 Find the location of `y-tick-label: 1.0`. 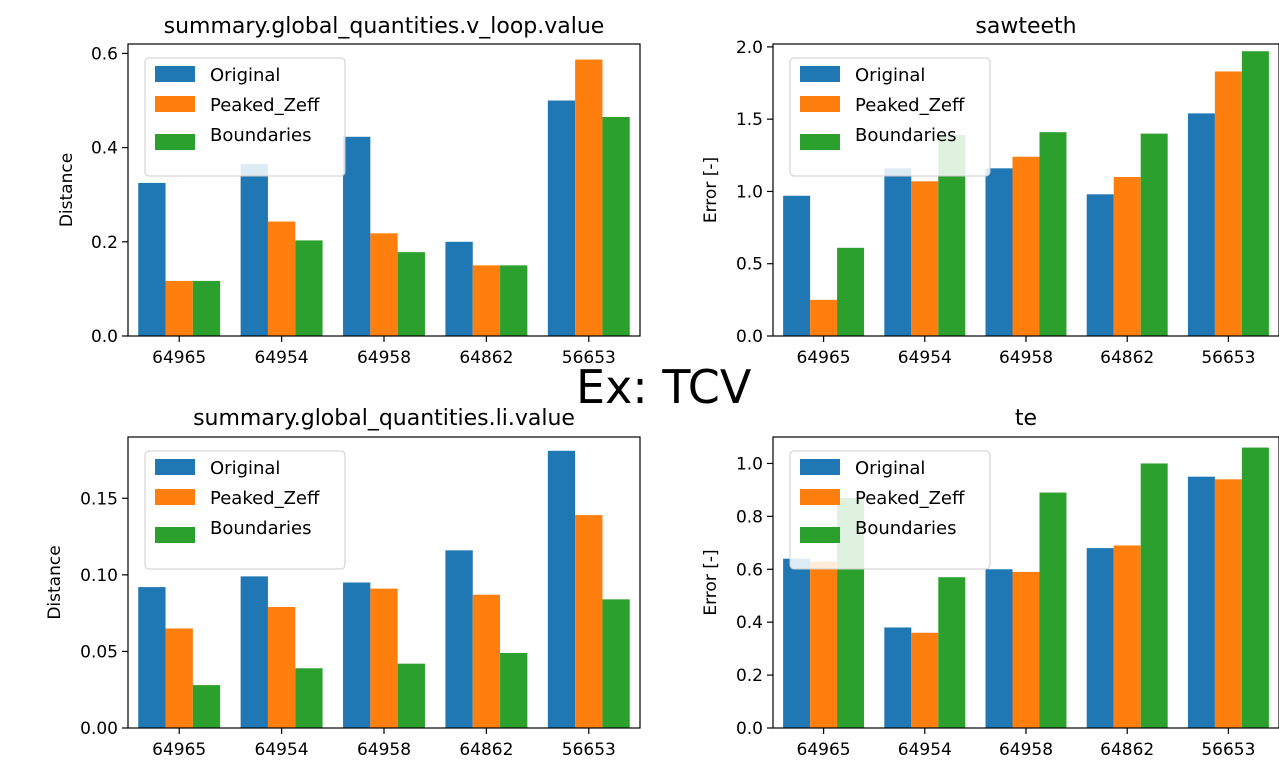

y-tick-label: 1.0 is located at coordinates (749, 464).